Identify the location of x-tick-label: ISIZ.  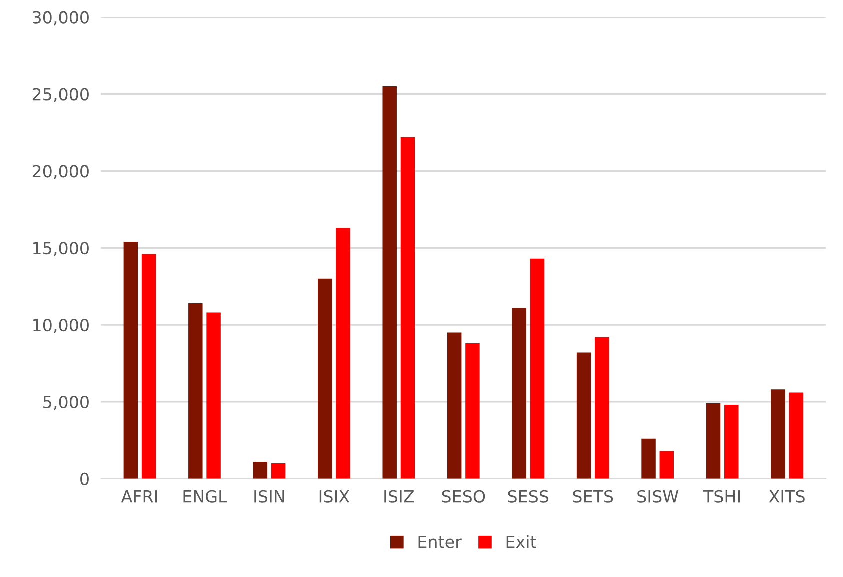
(399, 496).